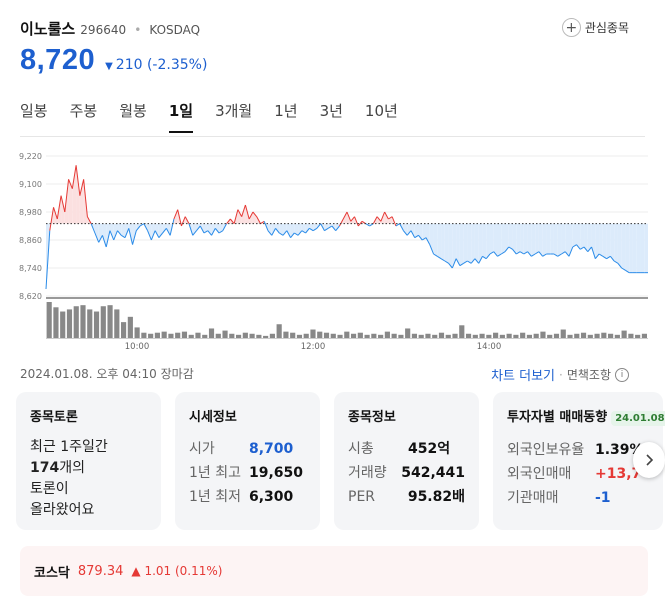 This screenshot has width=665, height=607. I want to click on quote-card: 시세정보 시가 8,700 1년 최고 19,650 1년 최저 6,300, so click(247, 461).